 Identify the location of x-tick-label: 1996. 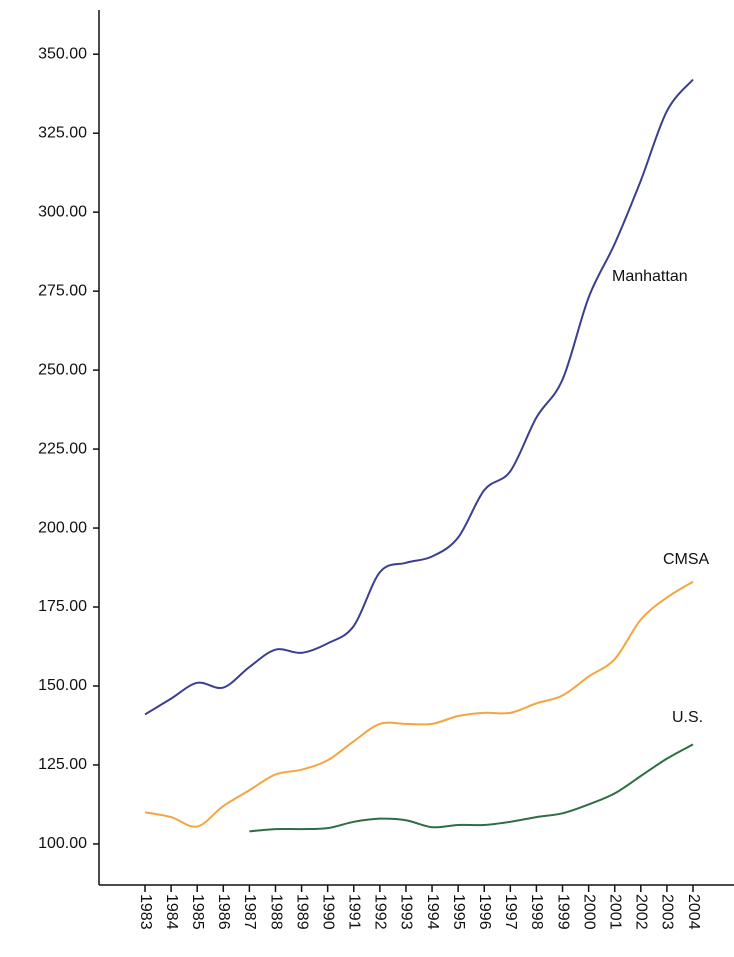
(484, 912).